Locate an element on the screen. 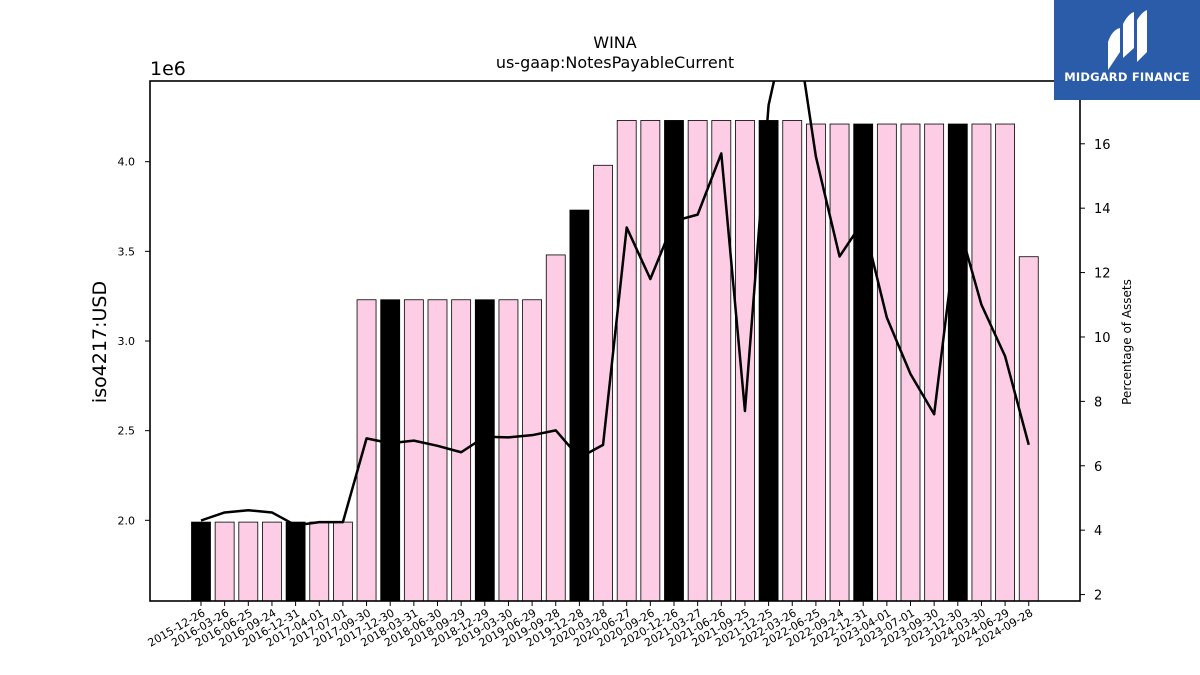 The width and height of the screenshot is (1200, 675). y2-tick-label: 14 is located at coordinates (1102, 209).